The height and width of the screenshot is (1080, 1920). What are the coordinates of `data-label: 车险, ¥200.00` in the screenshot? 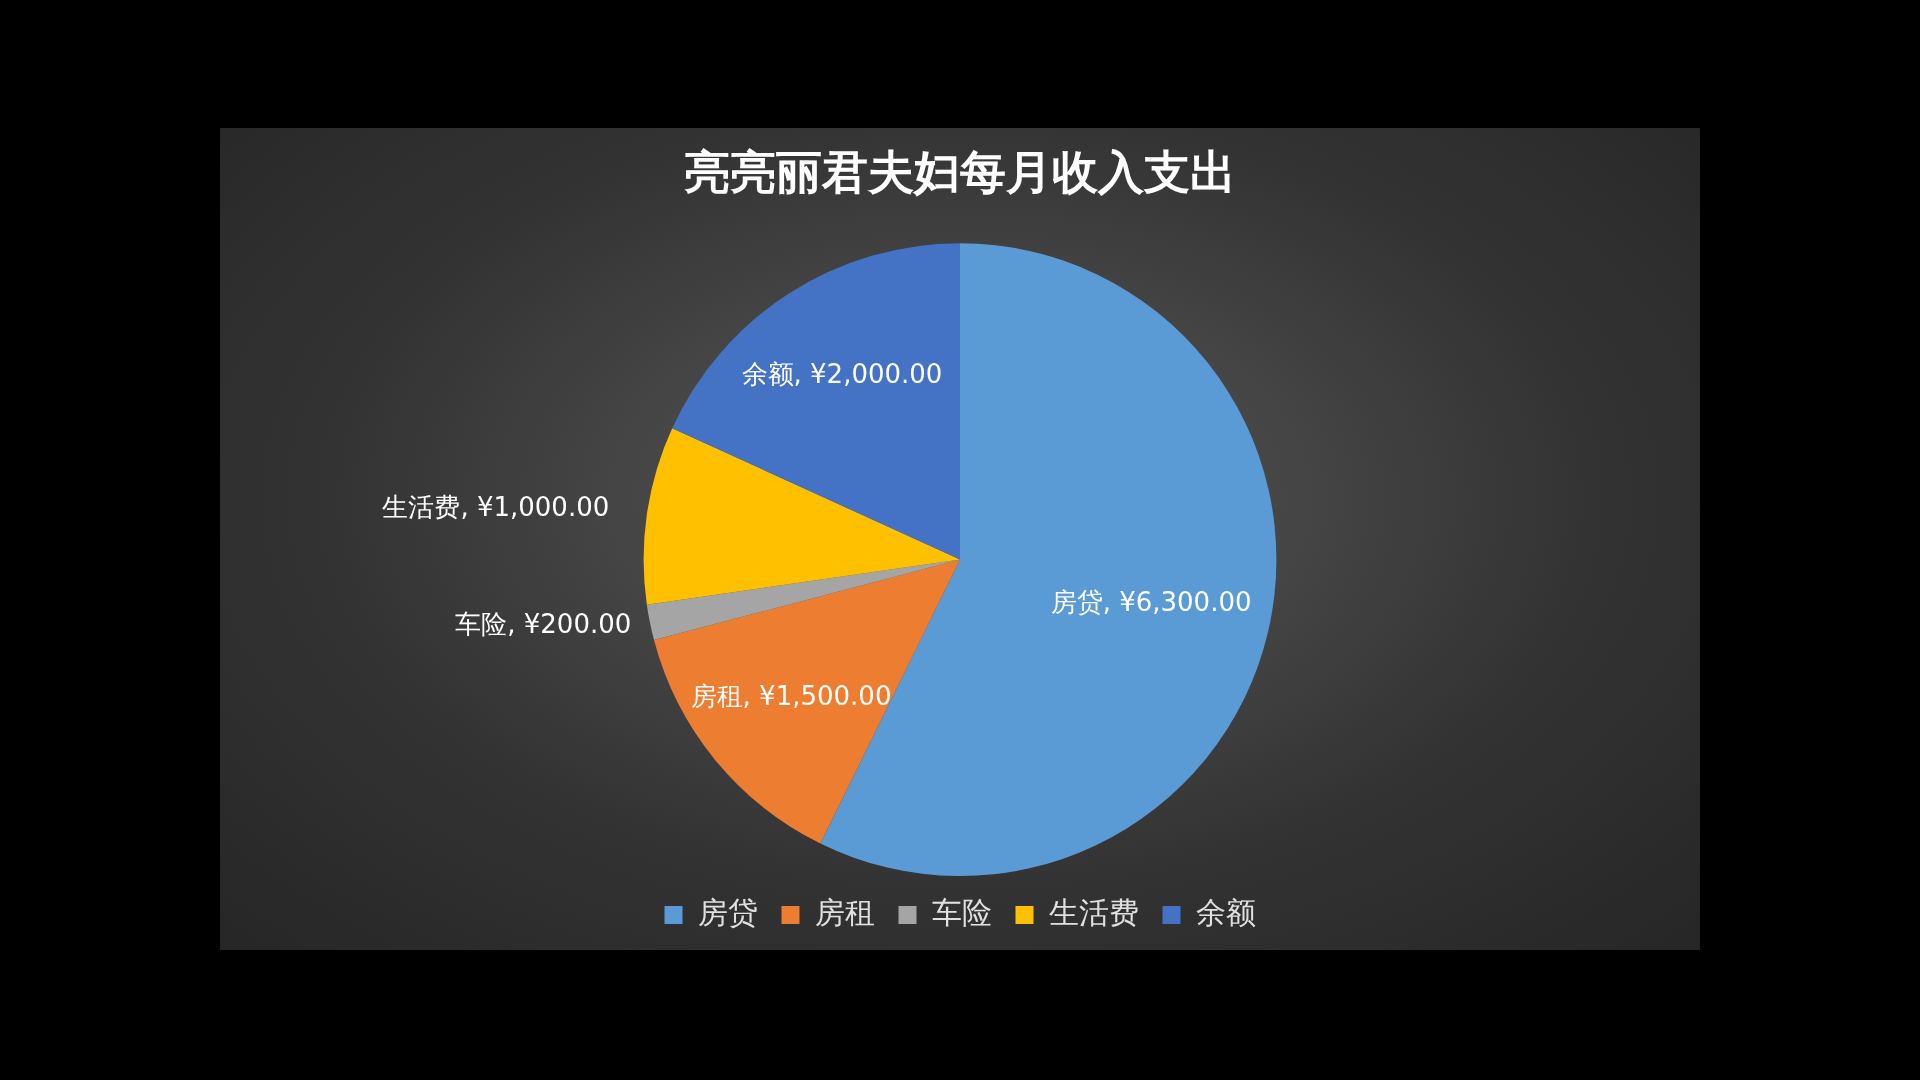 It's located at (543, 623).